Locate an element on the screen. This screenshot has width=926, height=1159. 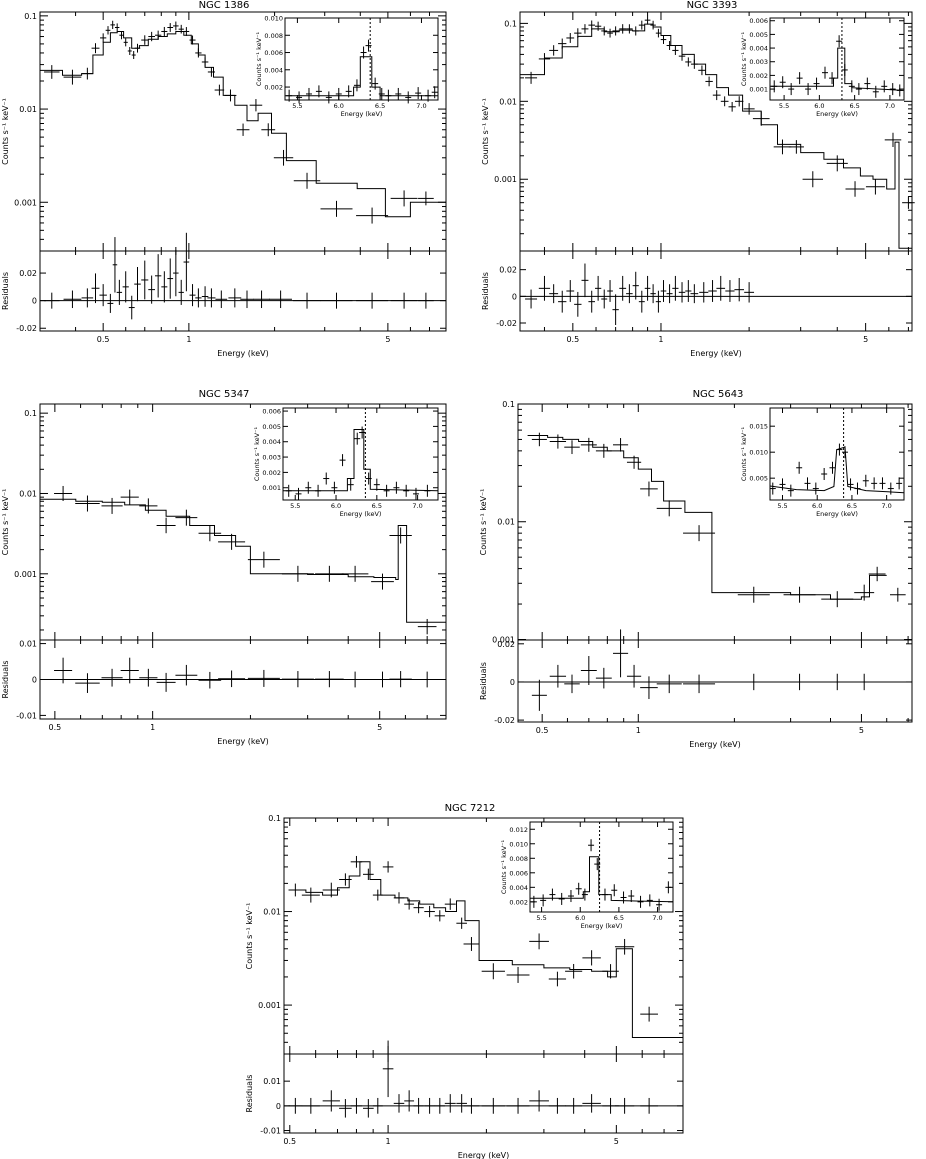
inset-y-tick-label: 0.004 is located at coordinates (273, 70).